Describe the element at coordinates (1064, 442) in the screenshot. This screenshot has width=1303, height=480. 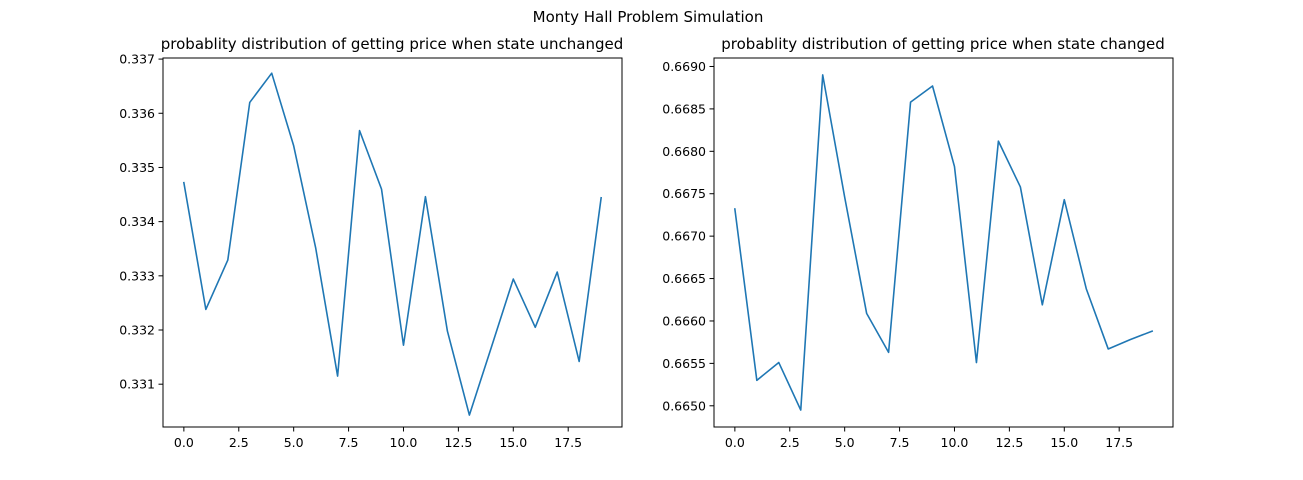
I see `x-tick-label-changed: 15.0` at that location.